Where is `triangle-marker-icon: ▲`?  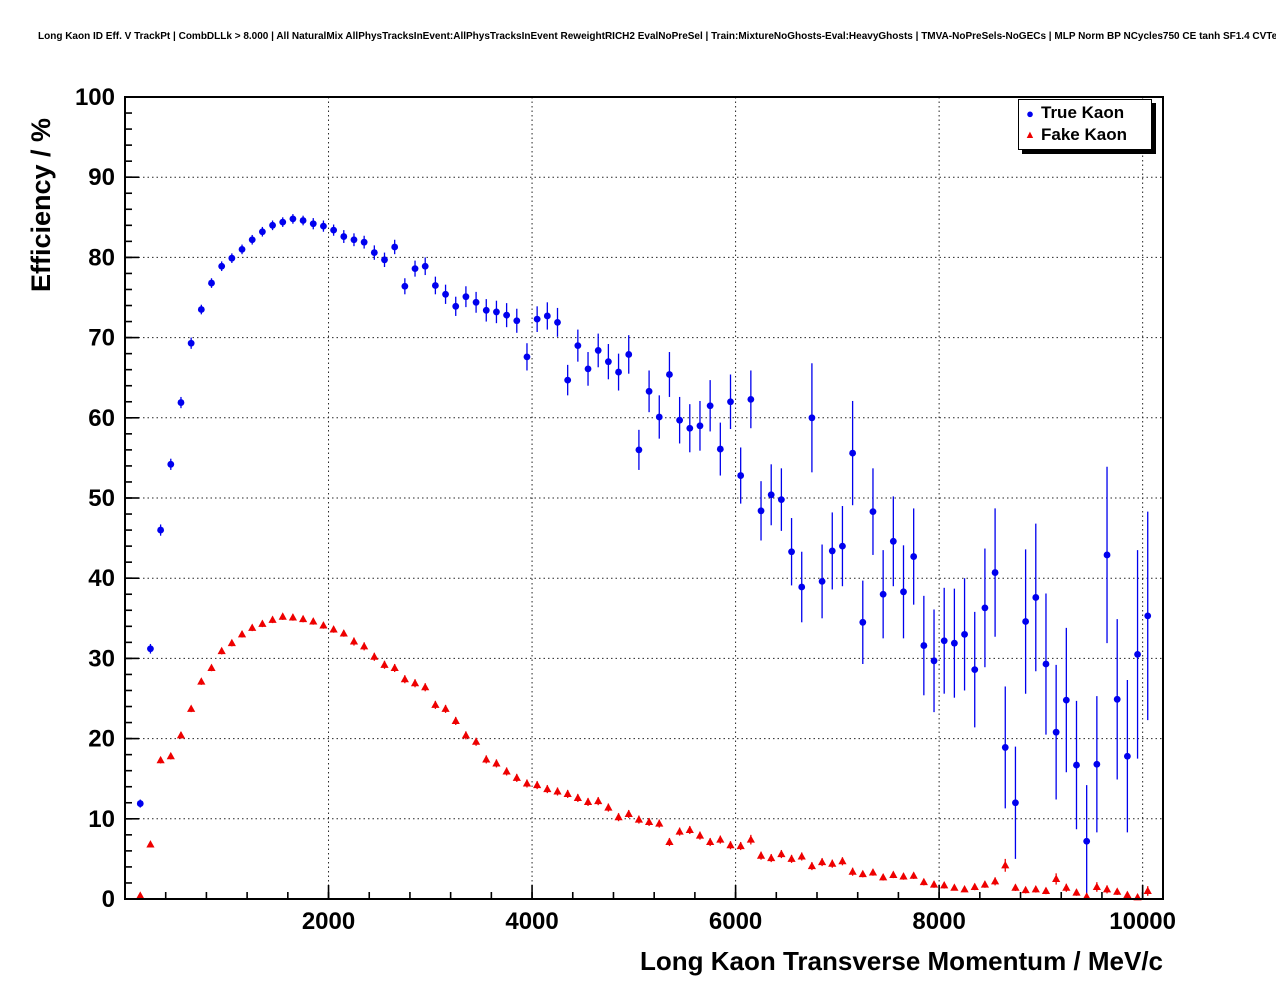
triangle-marker-icon: ▲ is located at coordinates (1030, 135).